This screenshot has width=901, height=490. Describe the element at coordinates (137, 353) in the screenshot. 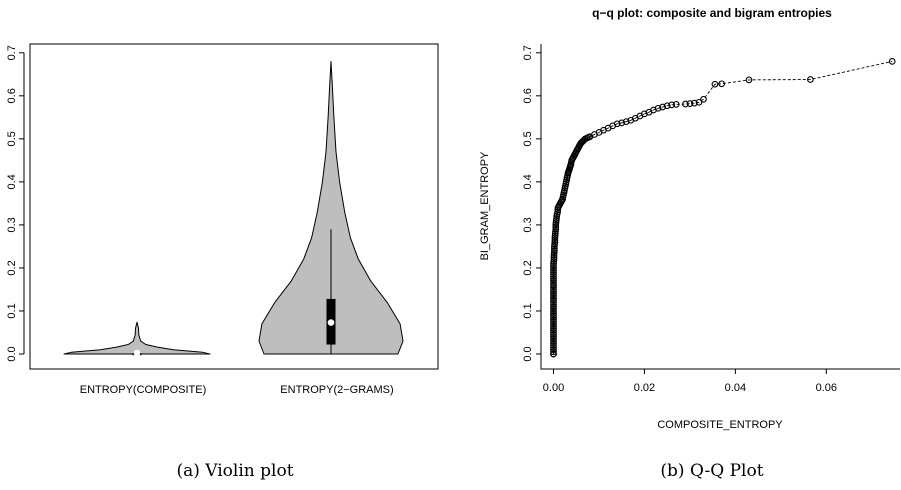

I see `violin-median` at that location.